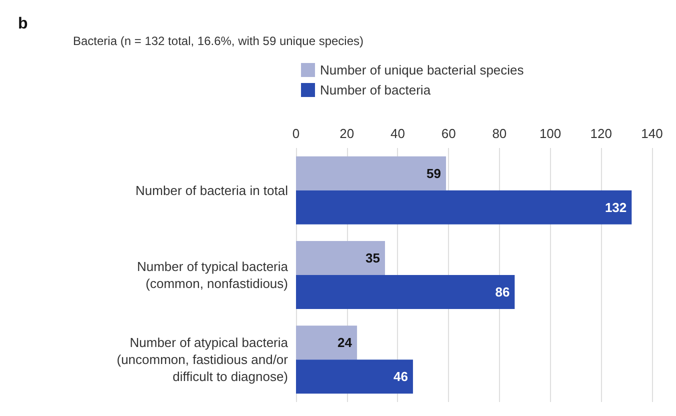 Image resolution: width=676 pixels, height=416 pixels. I want to click on x-tick-label: 140, so click(652, 133).